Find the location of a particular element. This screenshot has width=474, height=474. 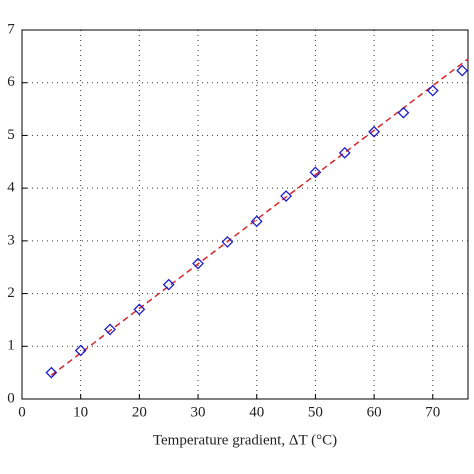

y-tick-label: 1 is located at coordinates (11, 346).